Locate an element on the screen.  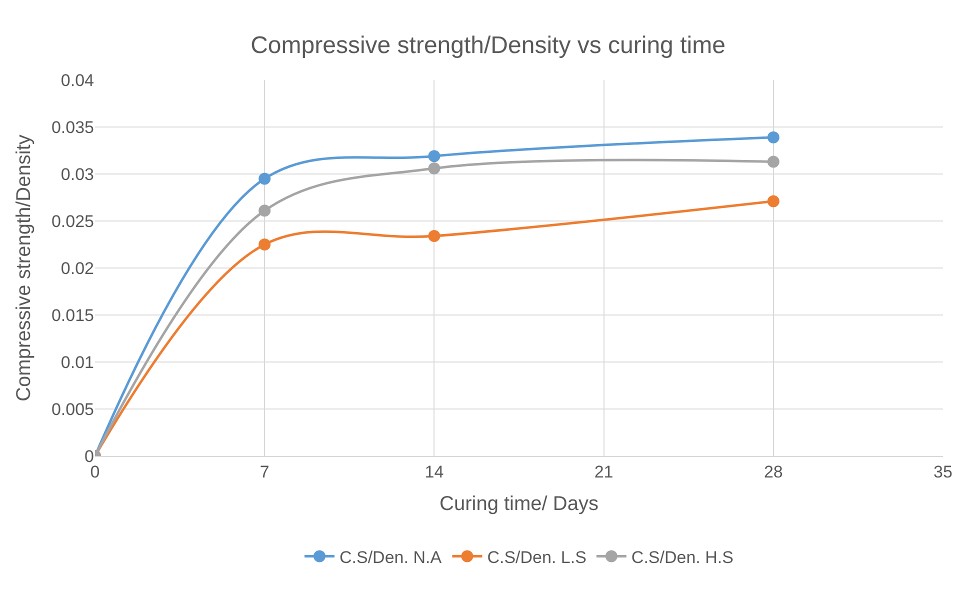
y-tick-label: 0.01 is located at coordinates (77, 362).